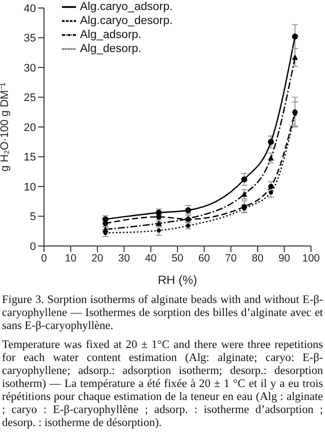  I want to click on x-axis-title: RH (%), so click(178, 280).